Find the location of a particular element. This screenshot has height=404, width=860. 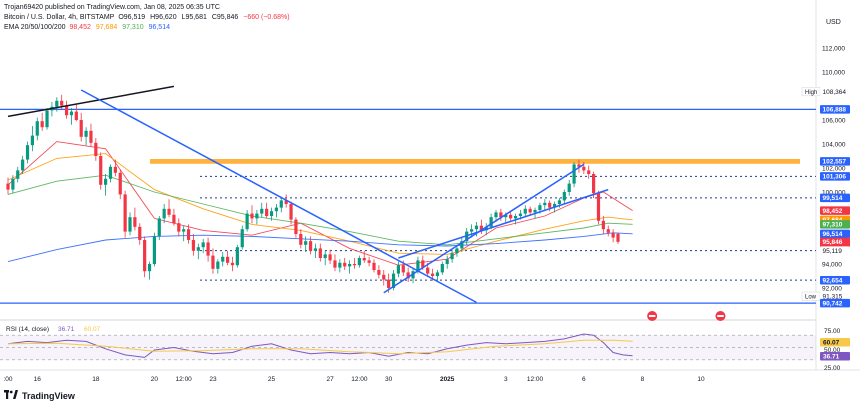

ohlc-change: −660 (−0.68%) is located at coordinates (266, 17).